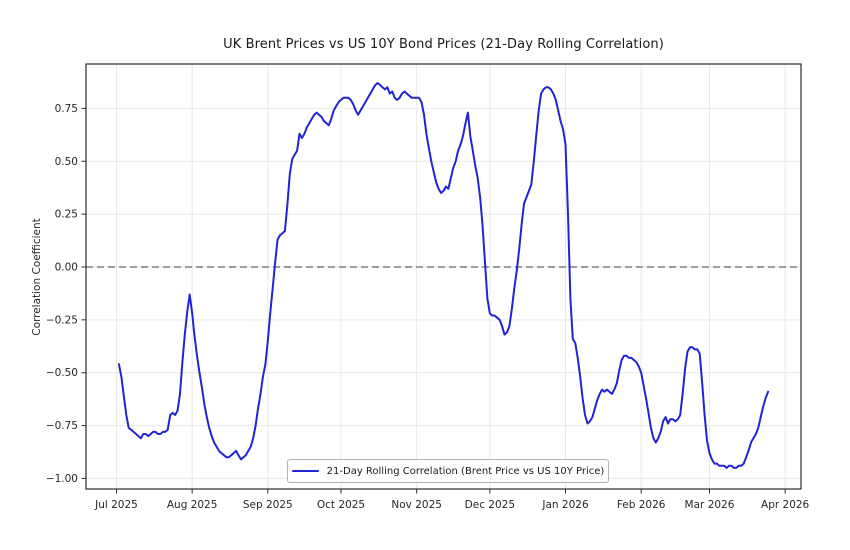 This screenshot has width=850, height=550. What do you see at coordinates (416, 505) in the screenshot?
I see `x-tick-label: Nov 2025` at bounding box center [416, 505].